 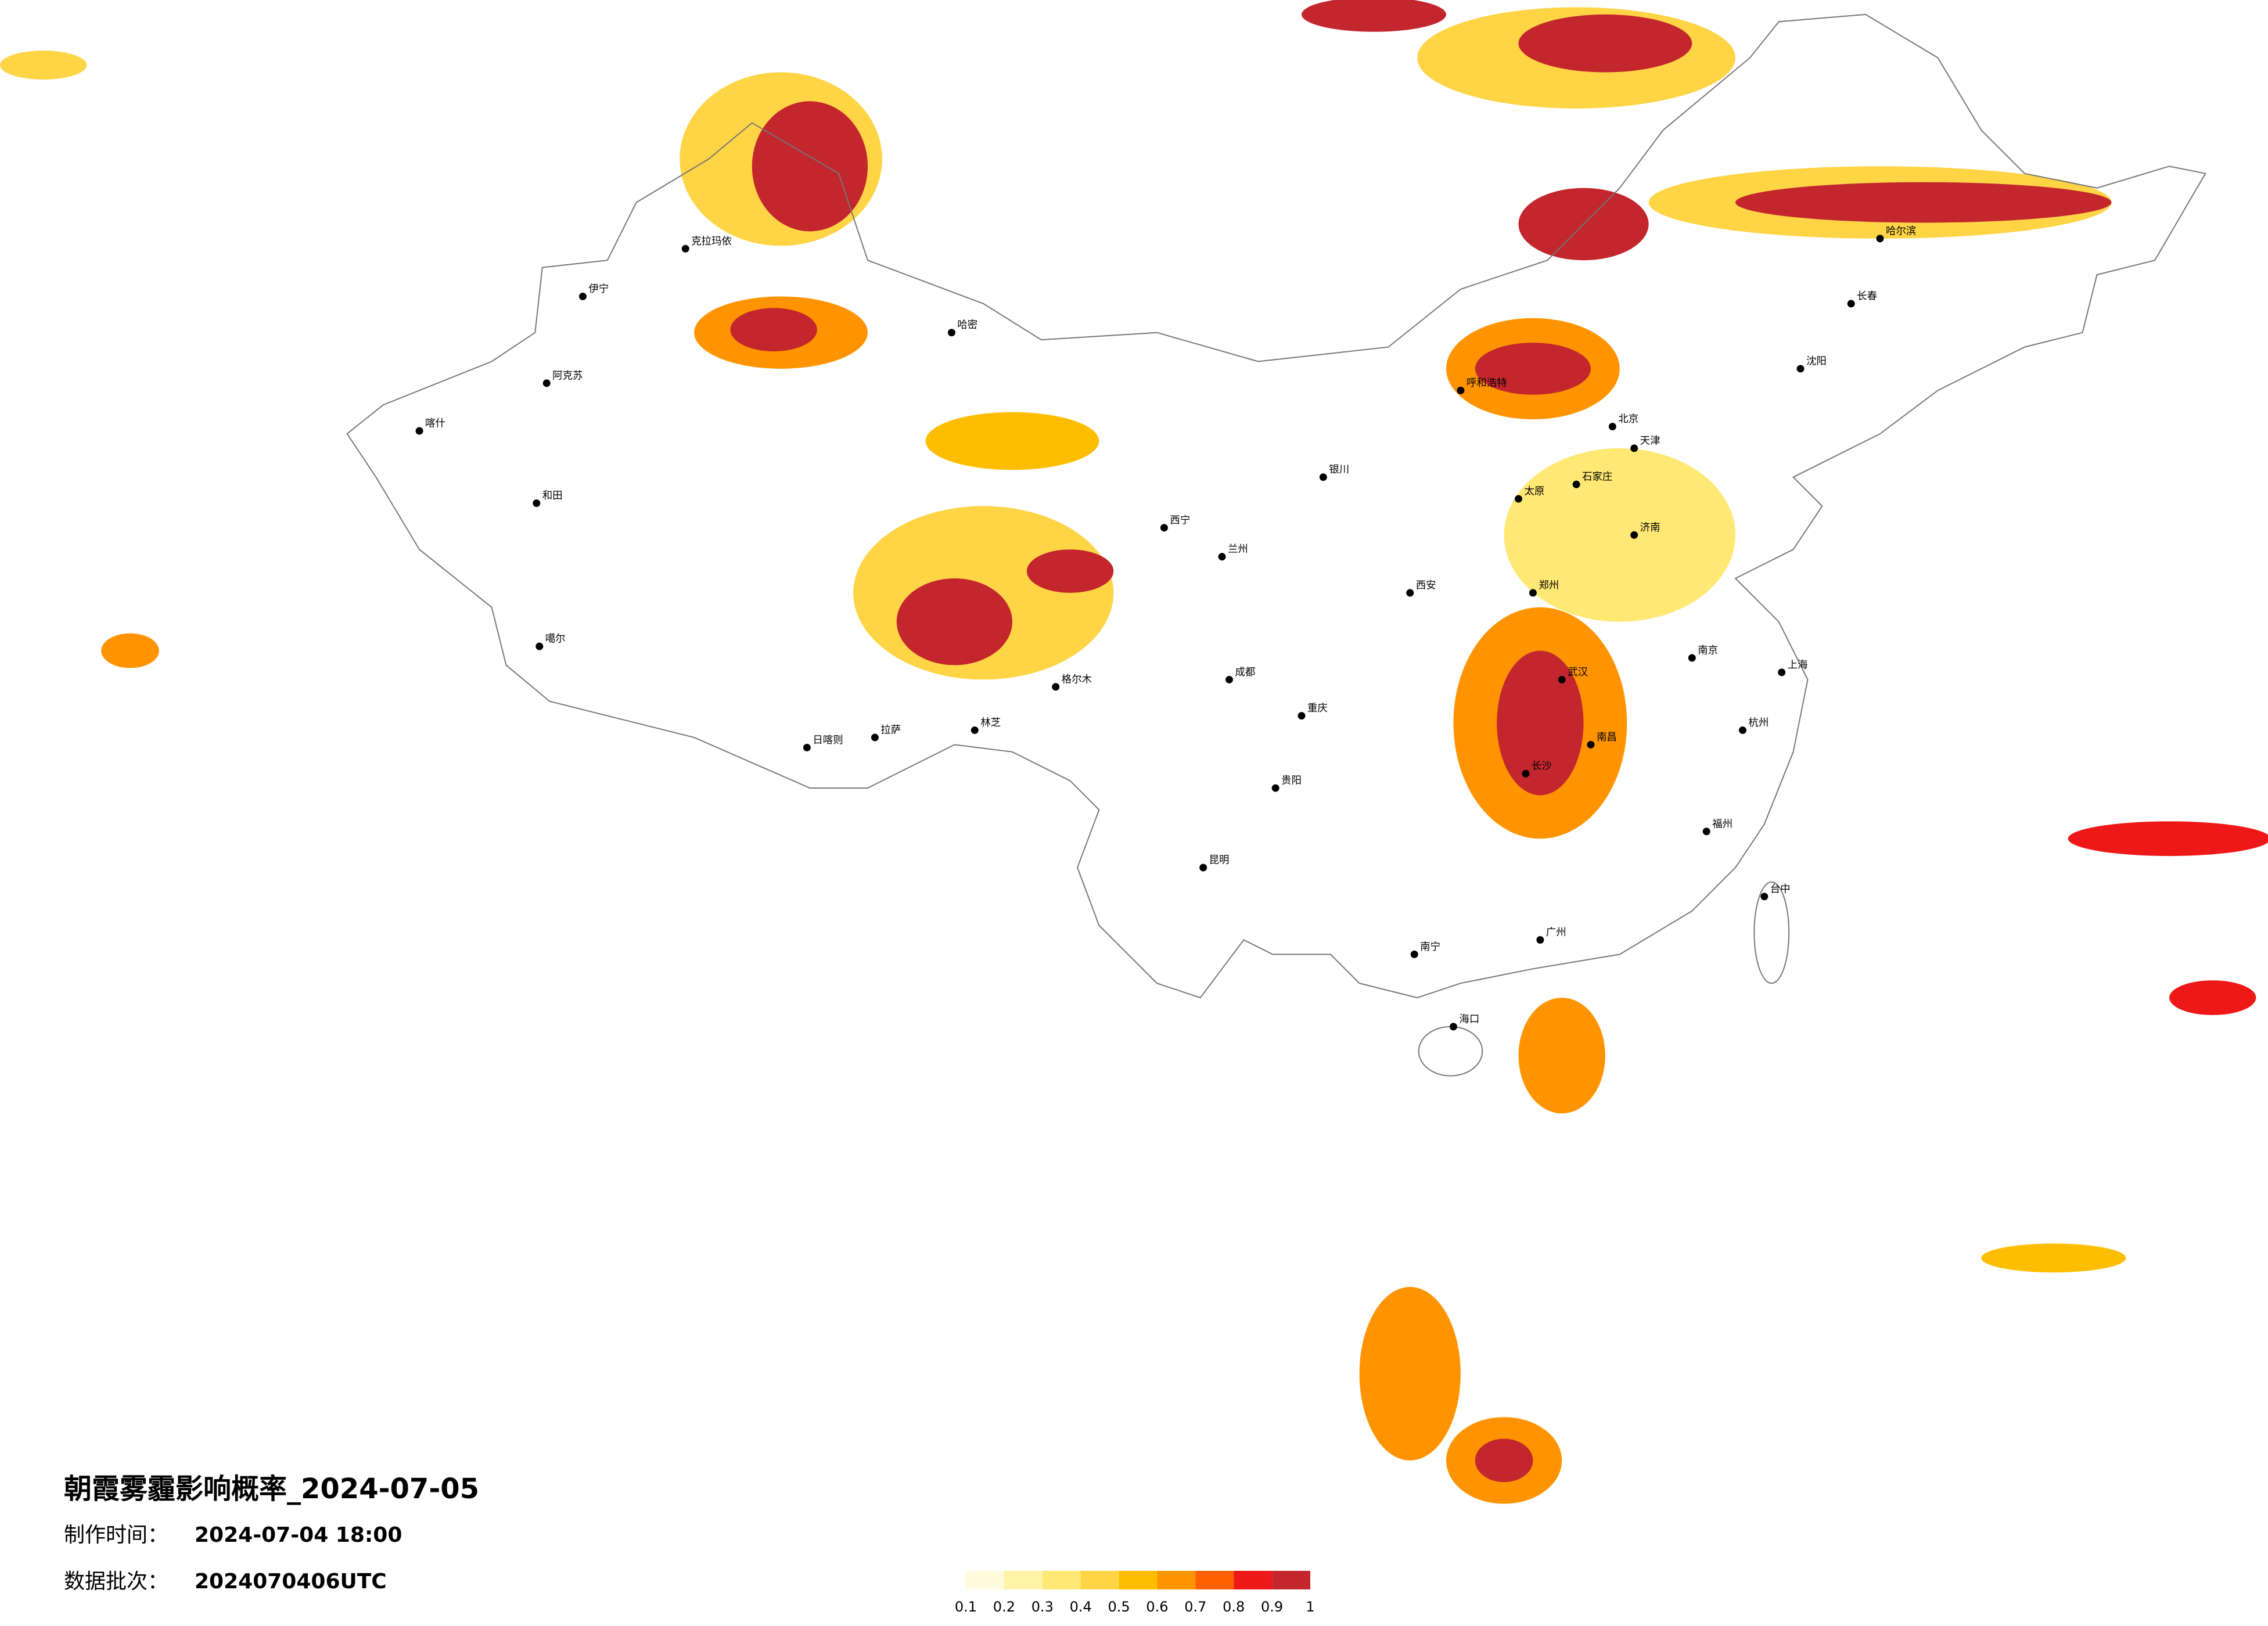 What do you see at coordinates (1310, 1607) in the screenshot?
I see `legend-tick-label: 1` at bounding box center [1310, 1607].